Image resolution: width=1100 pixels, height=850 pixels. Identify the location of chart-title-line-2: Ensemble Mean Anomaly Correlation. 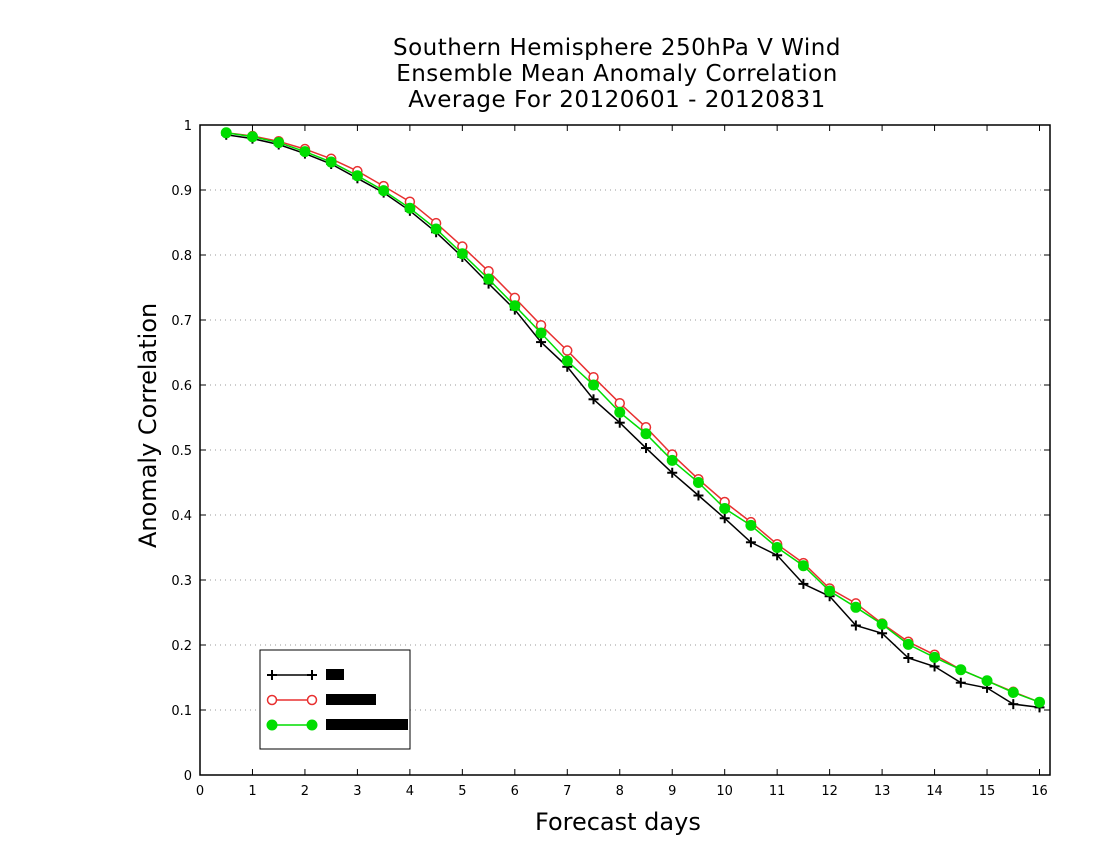
(617, 74).